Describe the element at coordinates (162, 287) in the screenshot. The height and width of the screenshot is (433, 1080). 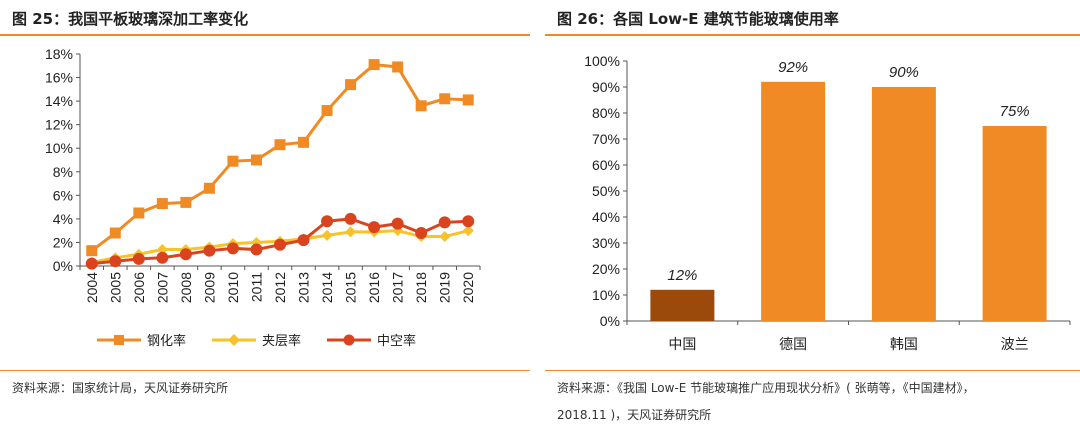
I see `x-tick-label: 2007` at that location.